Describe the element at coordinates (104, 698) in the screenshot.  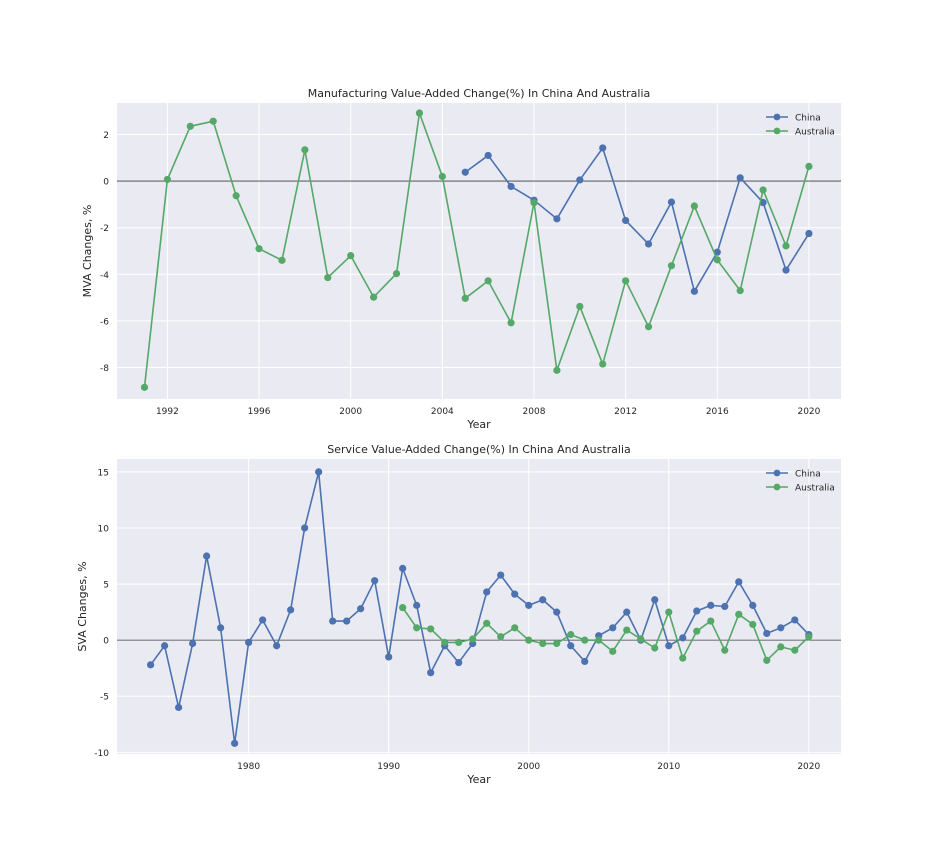
I see `y-tick-label: -5` at that location.